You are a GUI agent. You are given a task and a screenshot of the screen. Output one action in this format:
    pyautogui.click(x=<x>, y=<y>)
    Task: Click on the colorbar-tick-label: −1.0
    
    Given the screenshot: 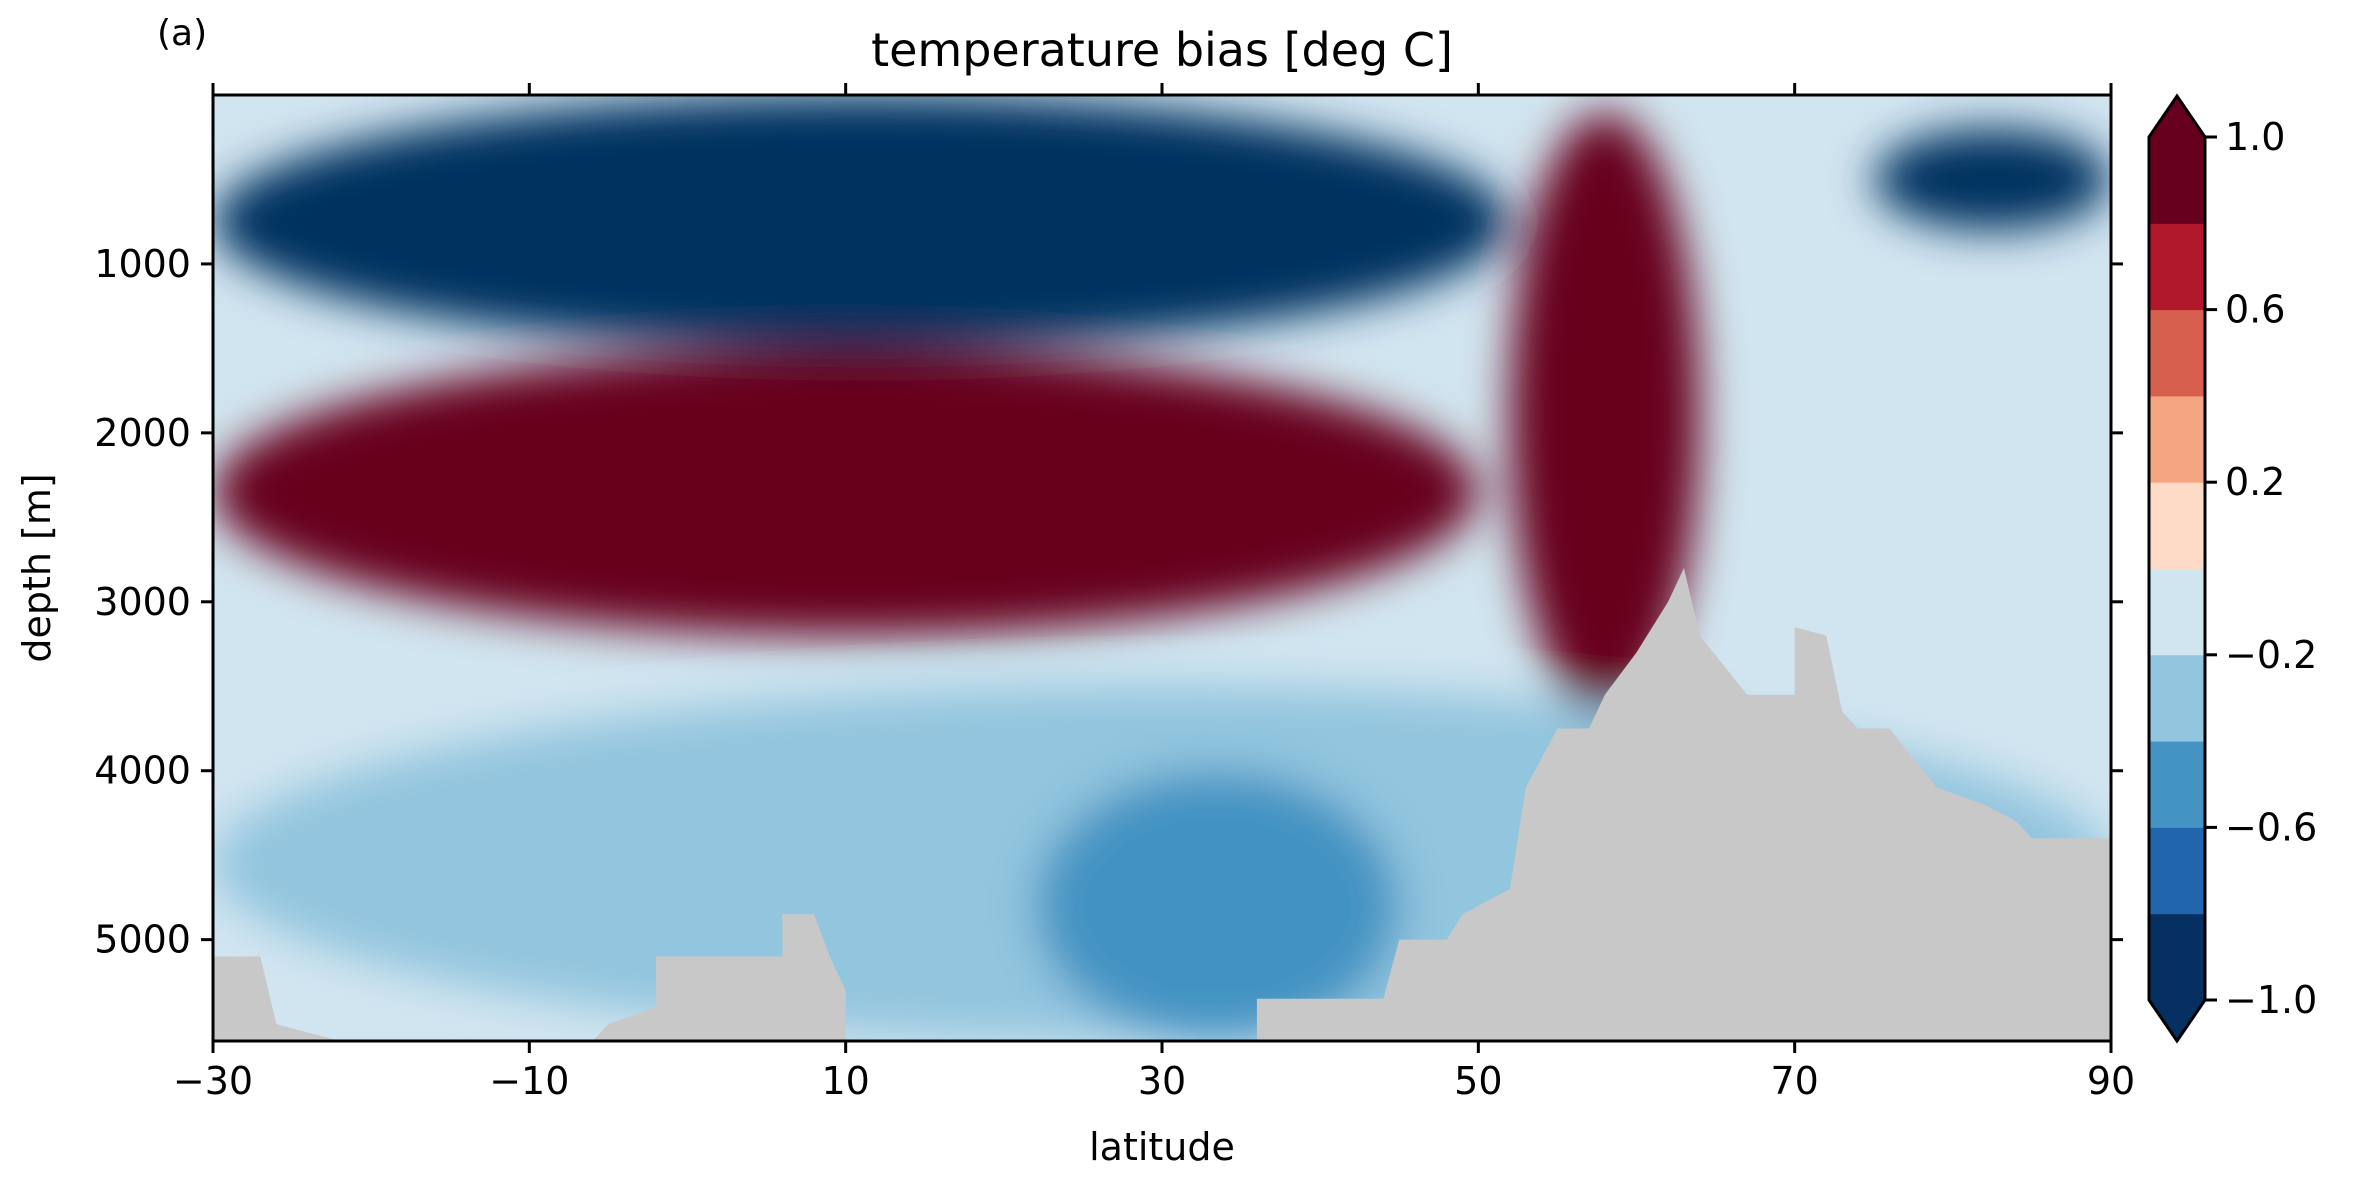 What is the action you would take?
    pyautogui.click(x=2271, y=1000)
    